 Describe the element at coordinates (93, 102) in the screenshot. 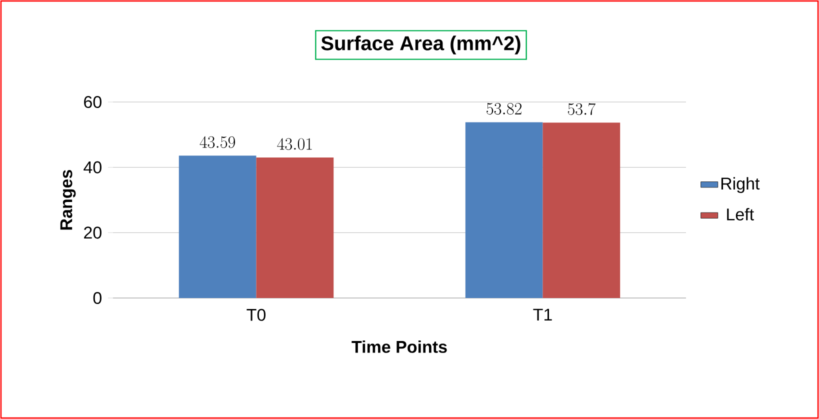

I see `y-tick-label: 60` at that location.